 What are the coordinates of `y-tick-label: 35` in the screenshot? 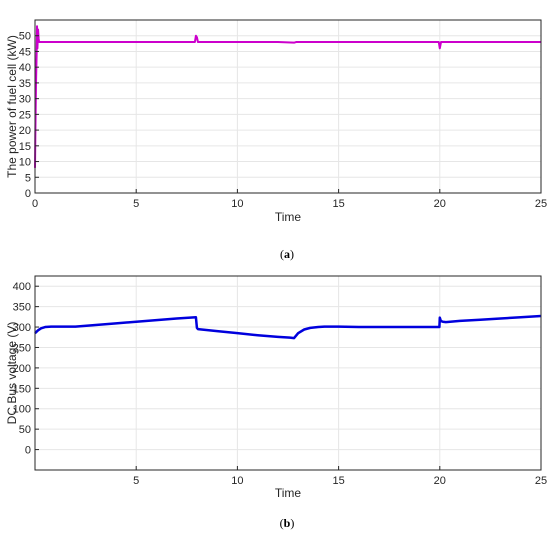 It's located at (25, 84).